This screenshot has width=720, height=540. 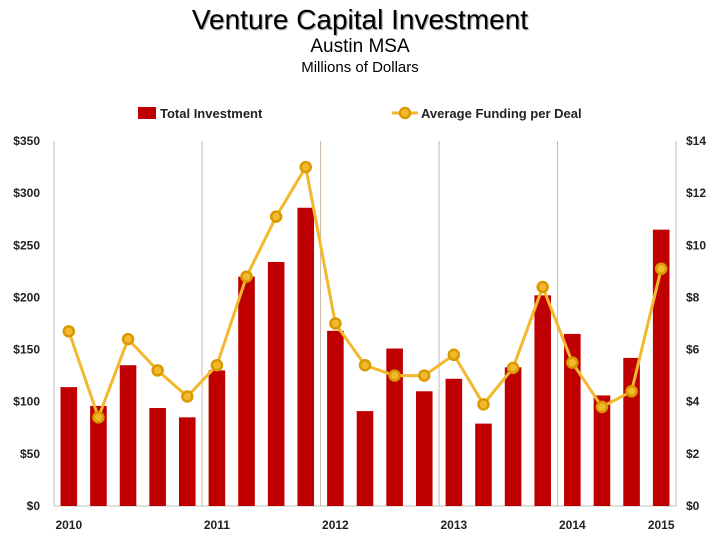 I want to click on x-tick-label: 2012, so click(x=335, y=525).